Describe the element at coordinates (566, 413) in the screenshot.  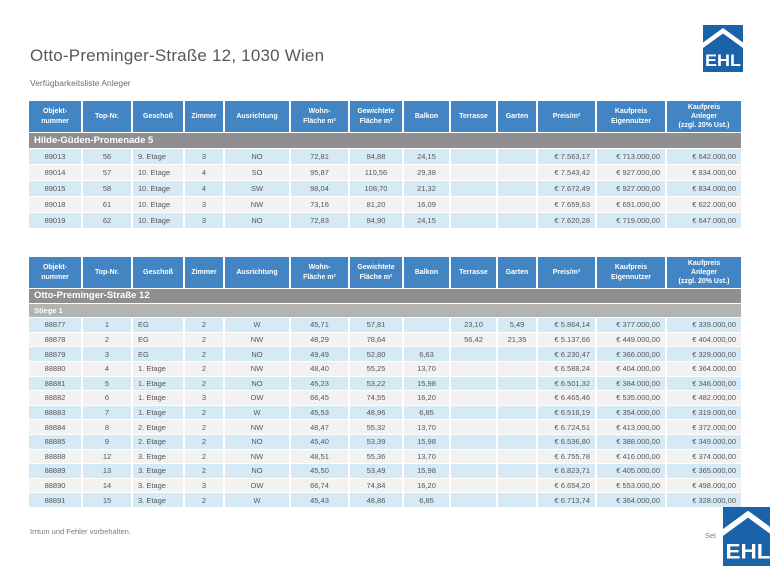
I see `table-cell: € 6.516,19` at that location.